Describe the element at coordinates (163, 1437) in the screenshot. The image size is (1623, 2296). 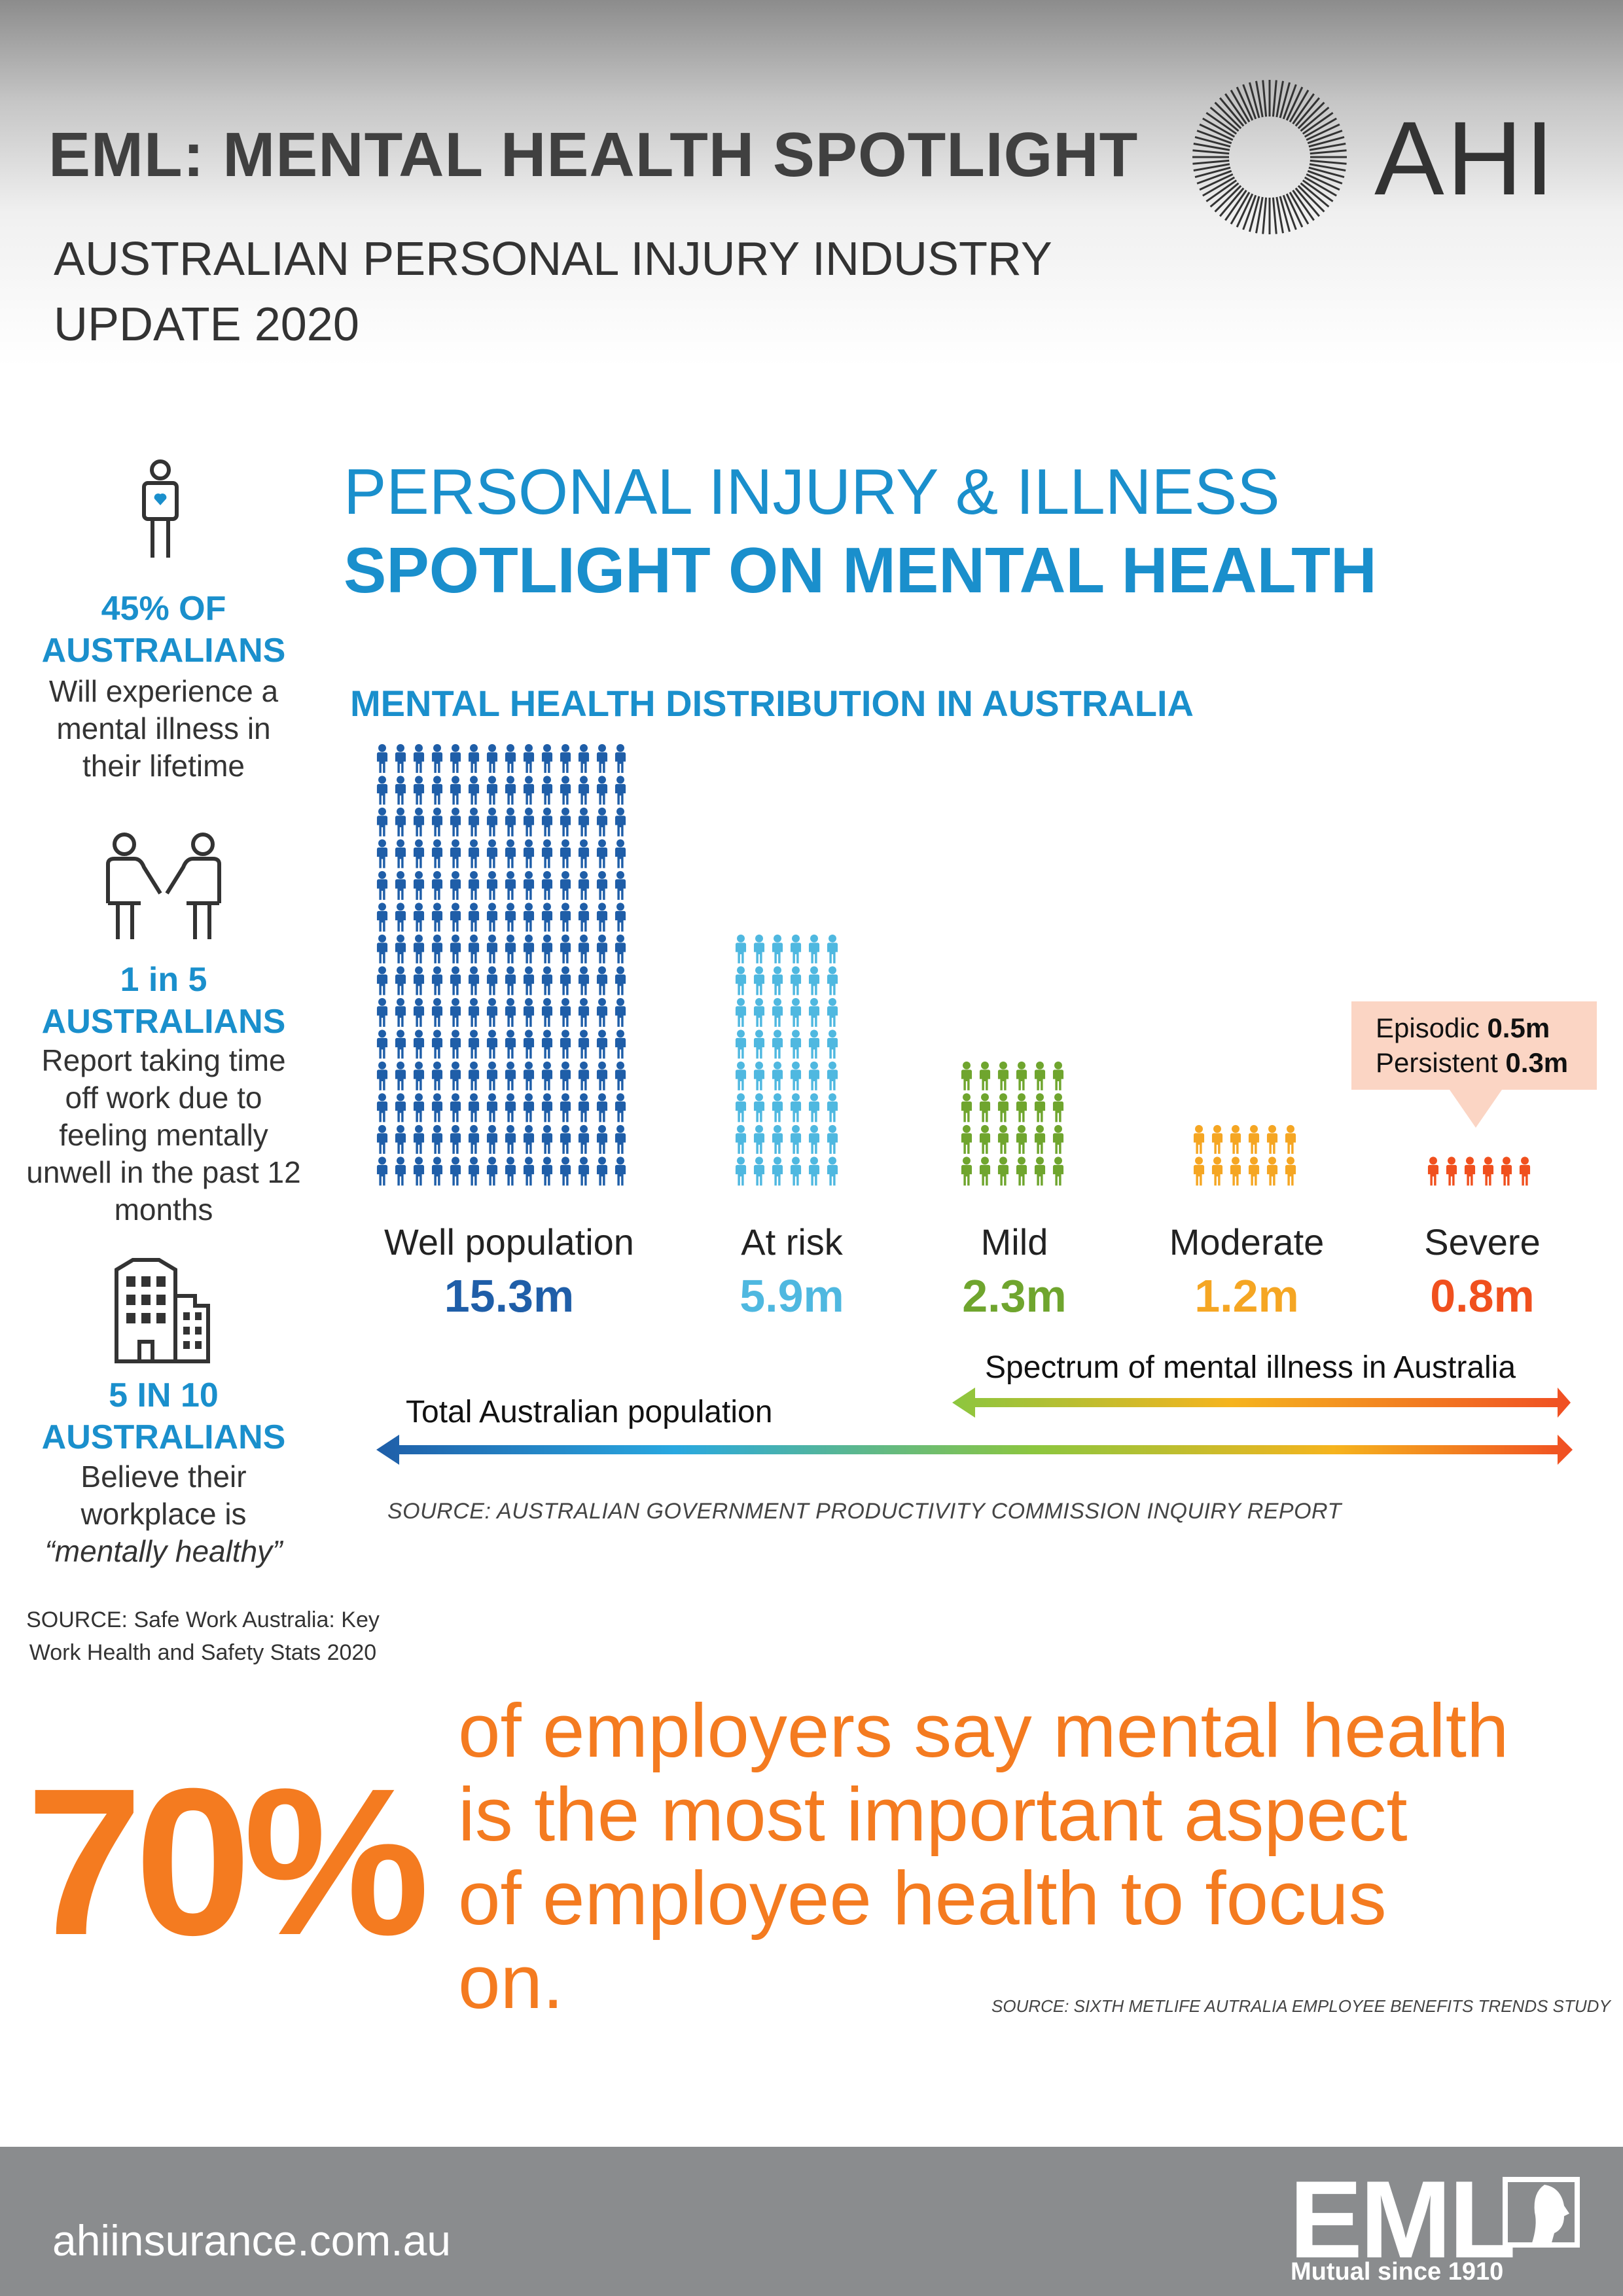
I see `stat3-head-line2: AUSTRALIANS` at that location.